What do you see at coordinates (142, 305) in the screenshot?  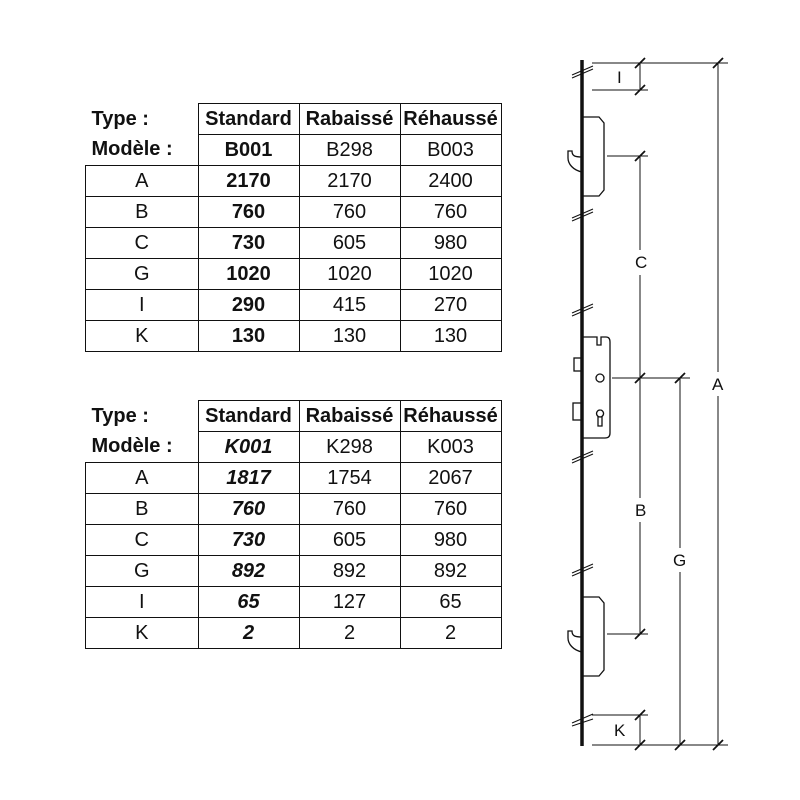 I see `row-label: I` at bounding box center [142, 305].